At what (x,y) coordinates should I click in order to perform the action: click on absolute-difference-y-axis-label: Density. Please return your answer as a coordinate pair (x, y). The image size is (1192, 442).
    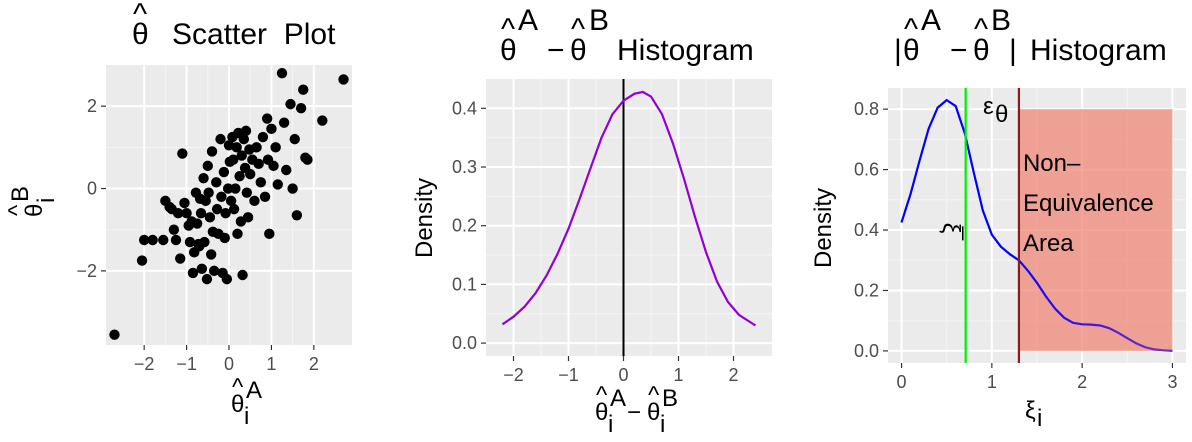
    Looking at the image, I should click on (823, 228).